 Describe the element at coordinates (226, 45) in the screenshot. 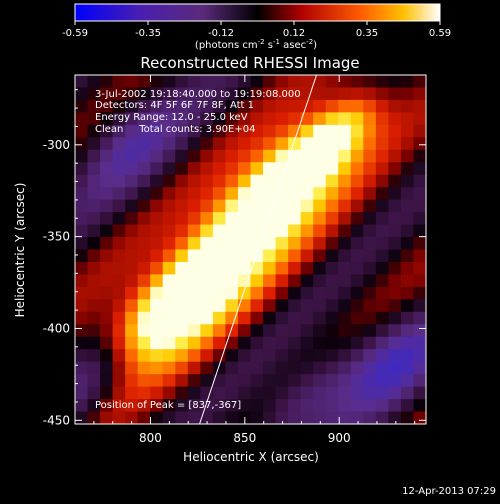

I see `colorbar-units-part-1: (photons cm` at that location.